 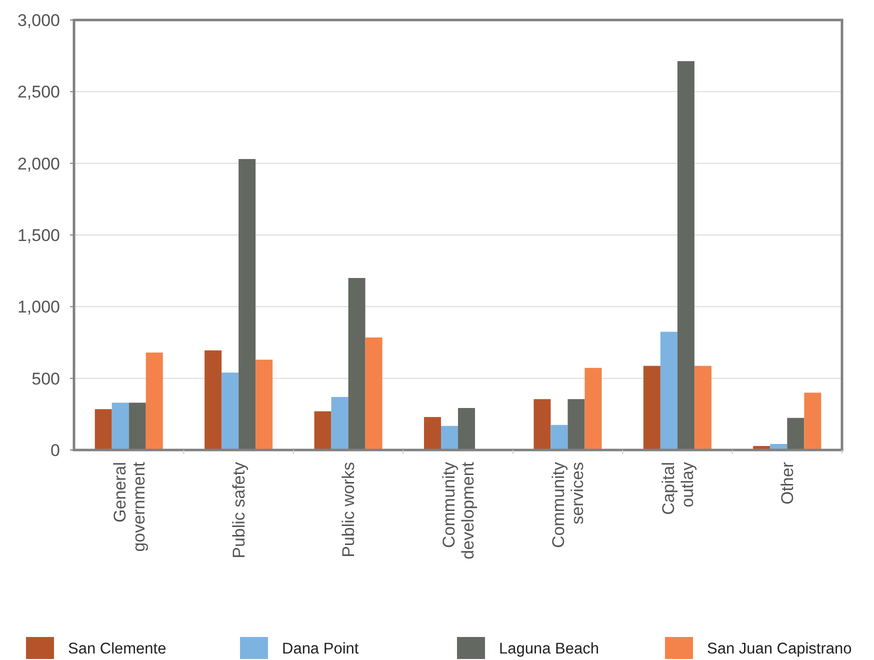 I want to click on legend-label: San Clemente, so click(x=117, y=649).